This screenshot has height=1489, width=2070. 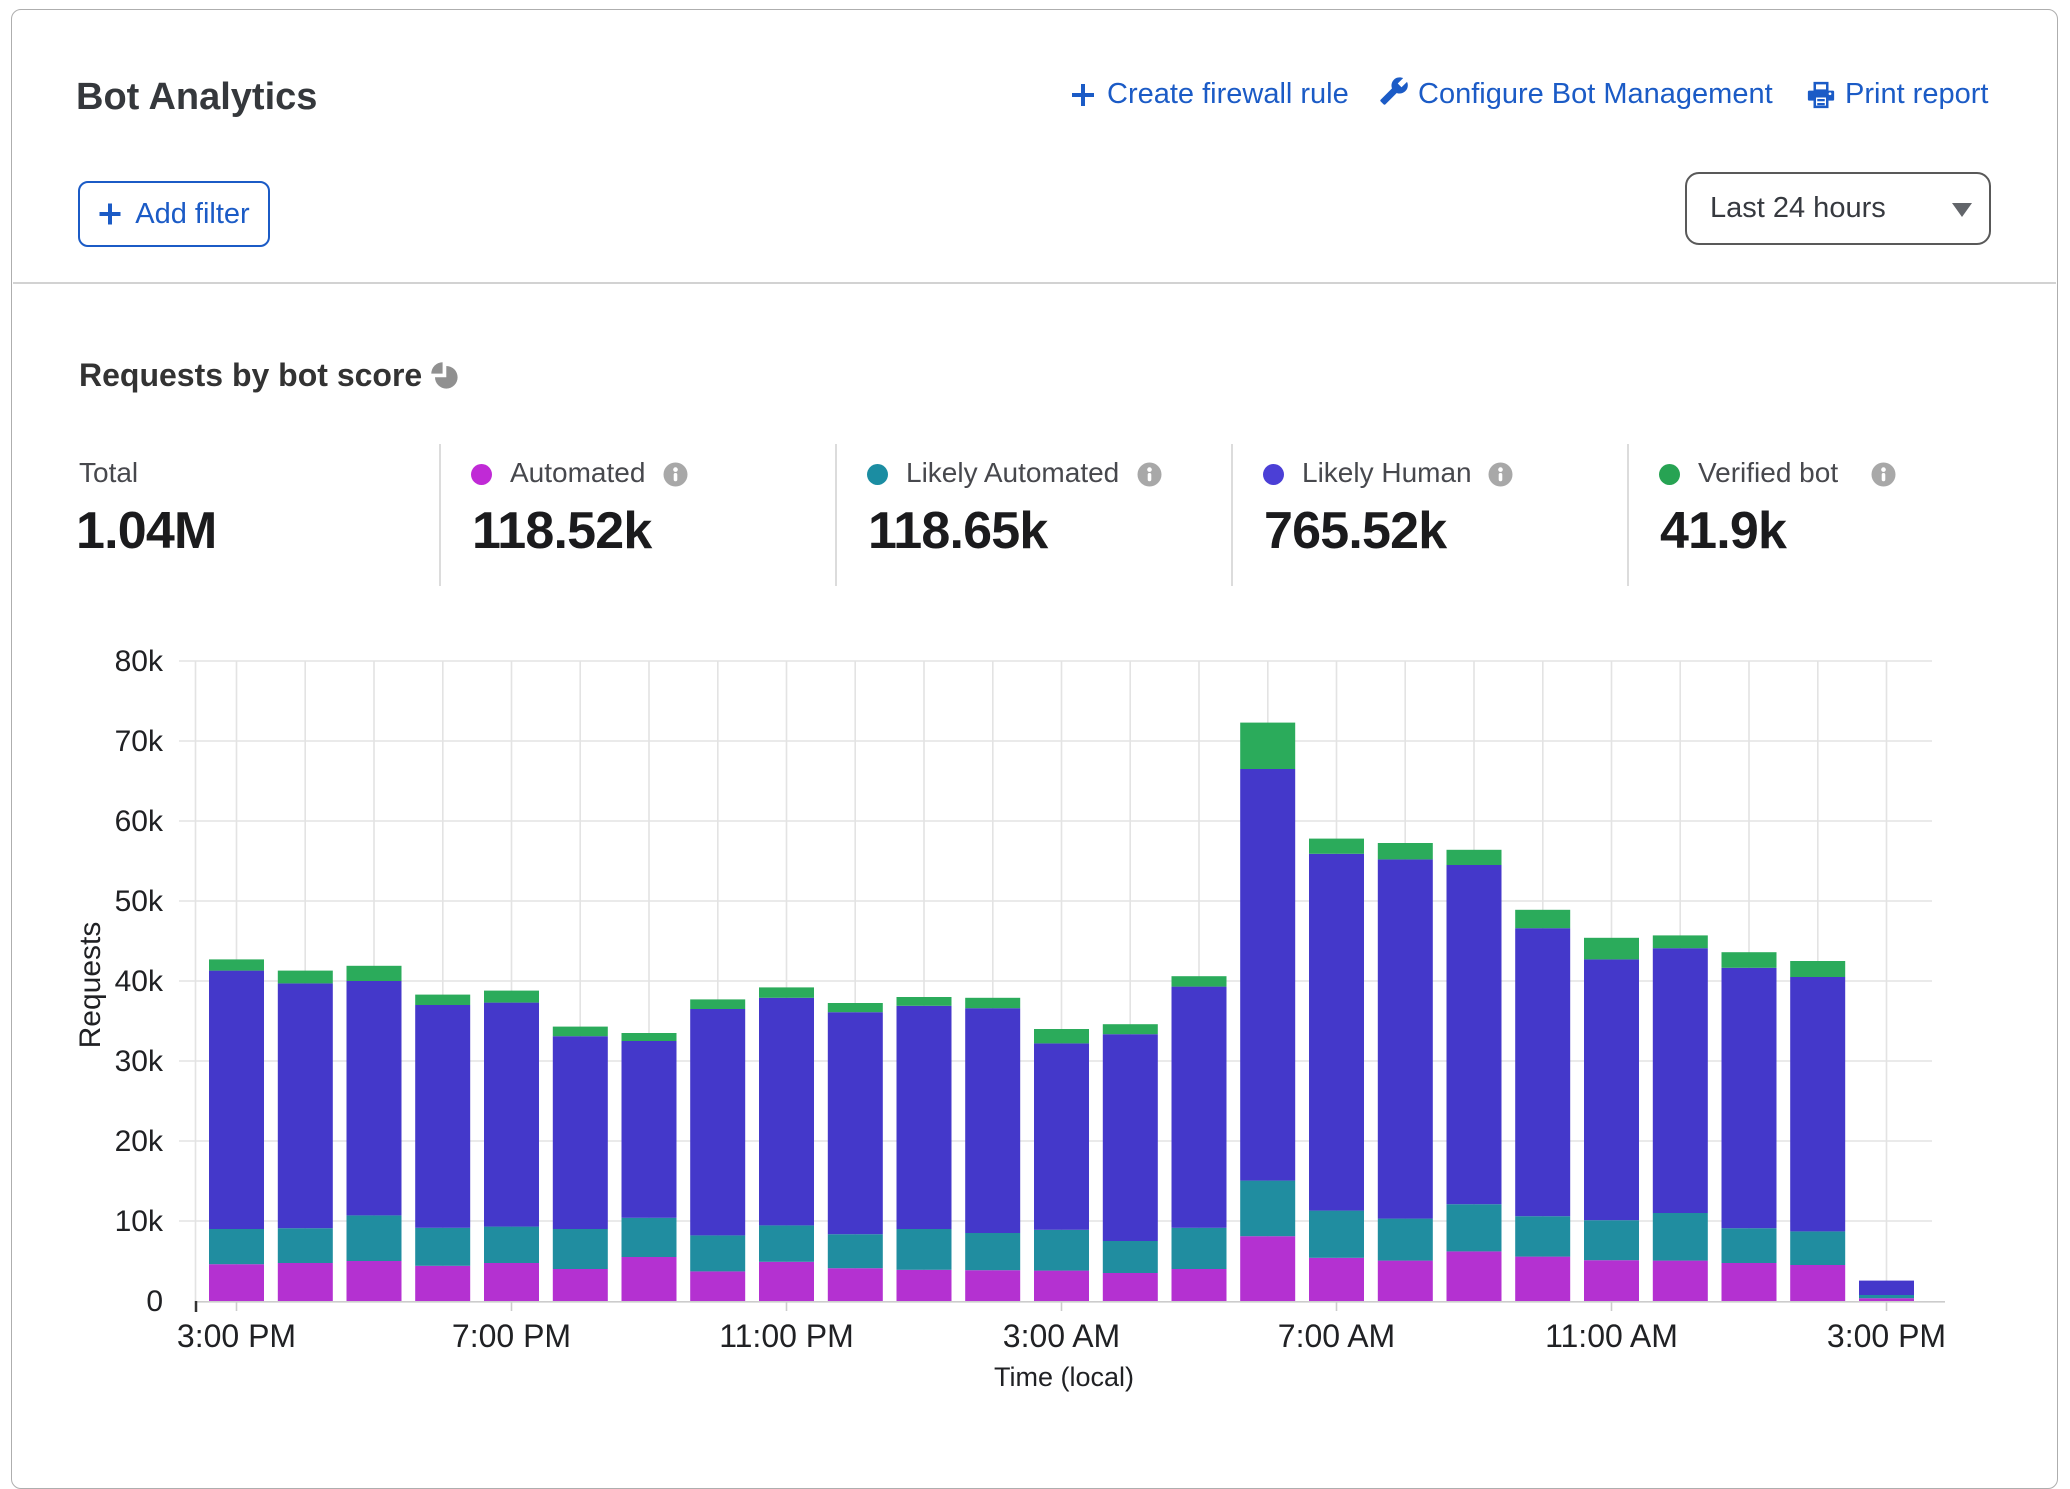 What do you see at coordinates (1064, 1377) in the screenshot?
I see `svg-text: Time (local)` at bounding box center [1064, 1377].